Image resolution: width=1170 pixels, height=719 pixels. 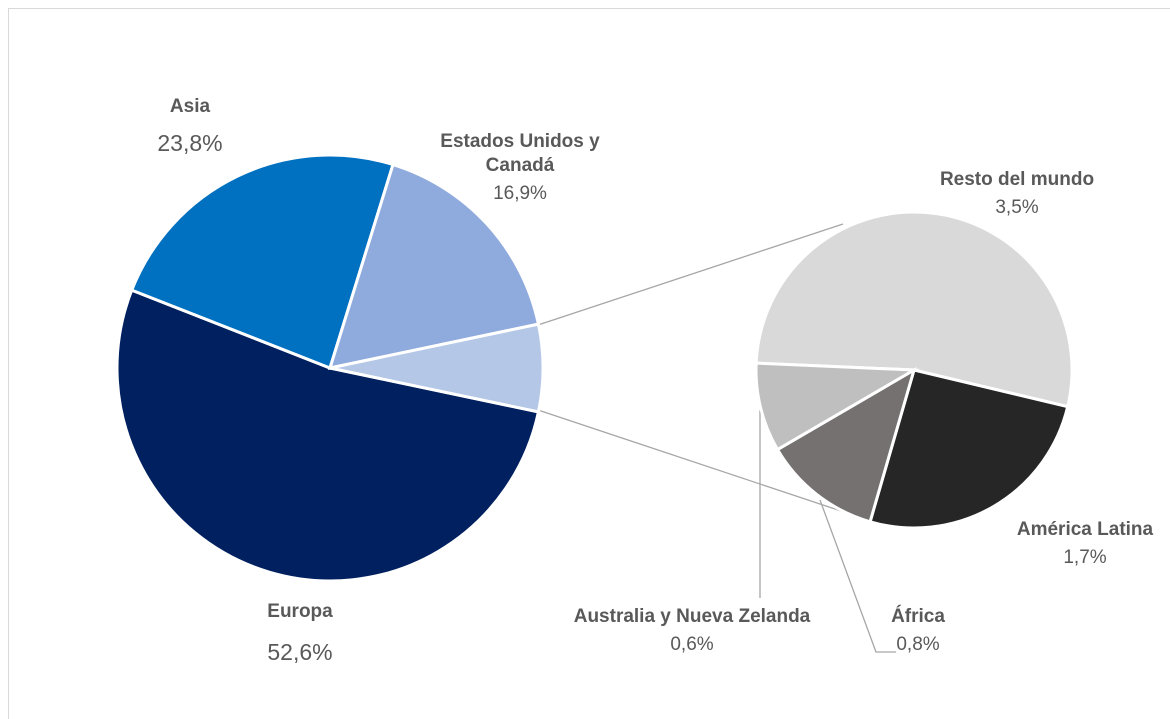 What do you see at coordinates (300, 651) in the screenshot?
I see `label-value: 52,6%` at bounding box center [300, 651].